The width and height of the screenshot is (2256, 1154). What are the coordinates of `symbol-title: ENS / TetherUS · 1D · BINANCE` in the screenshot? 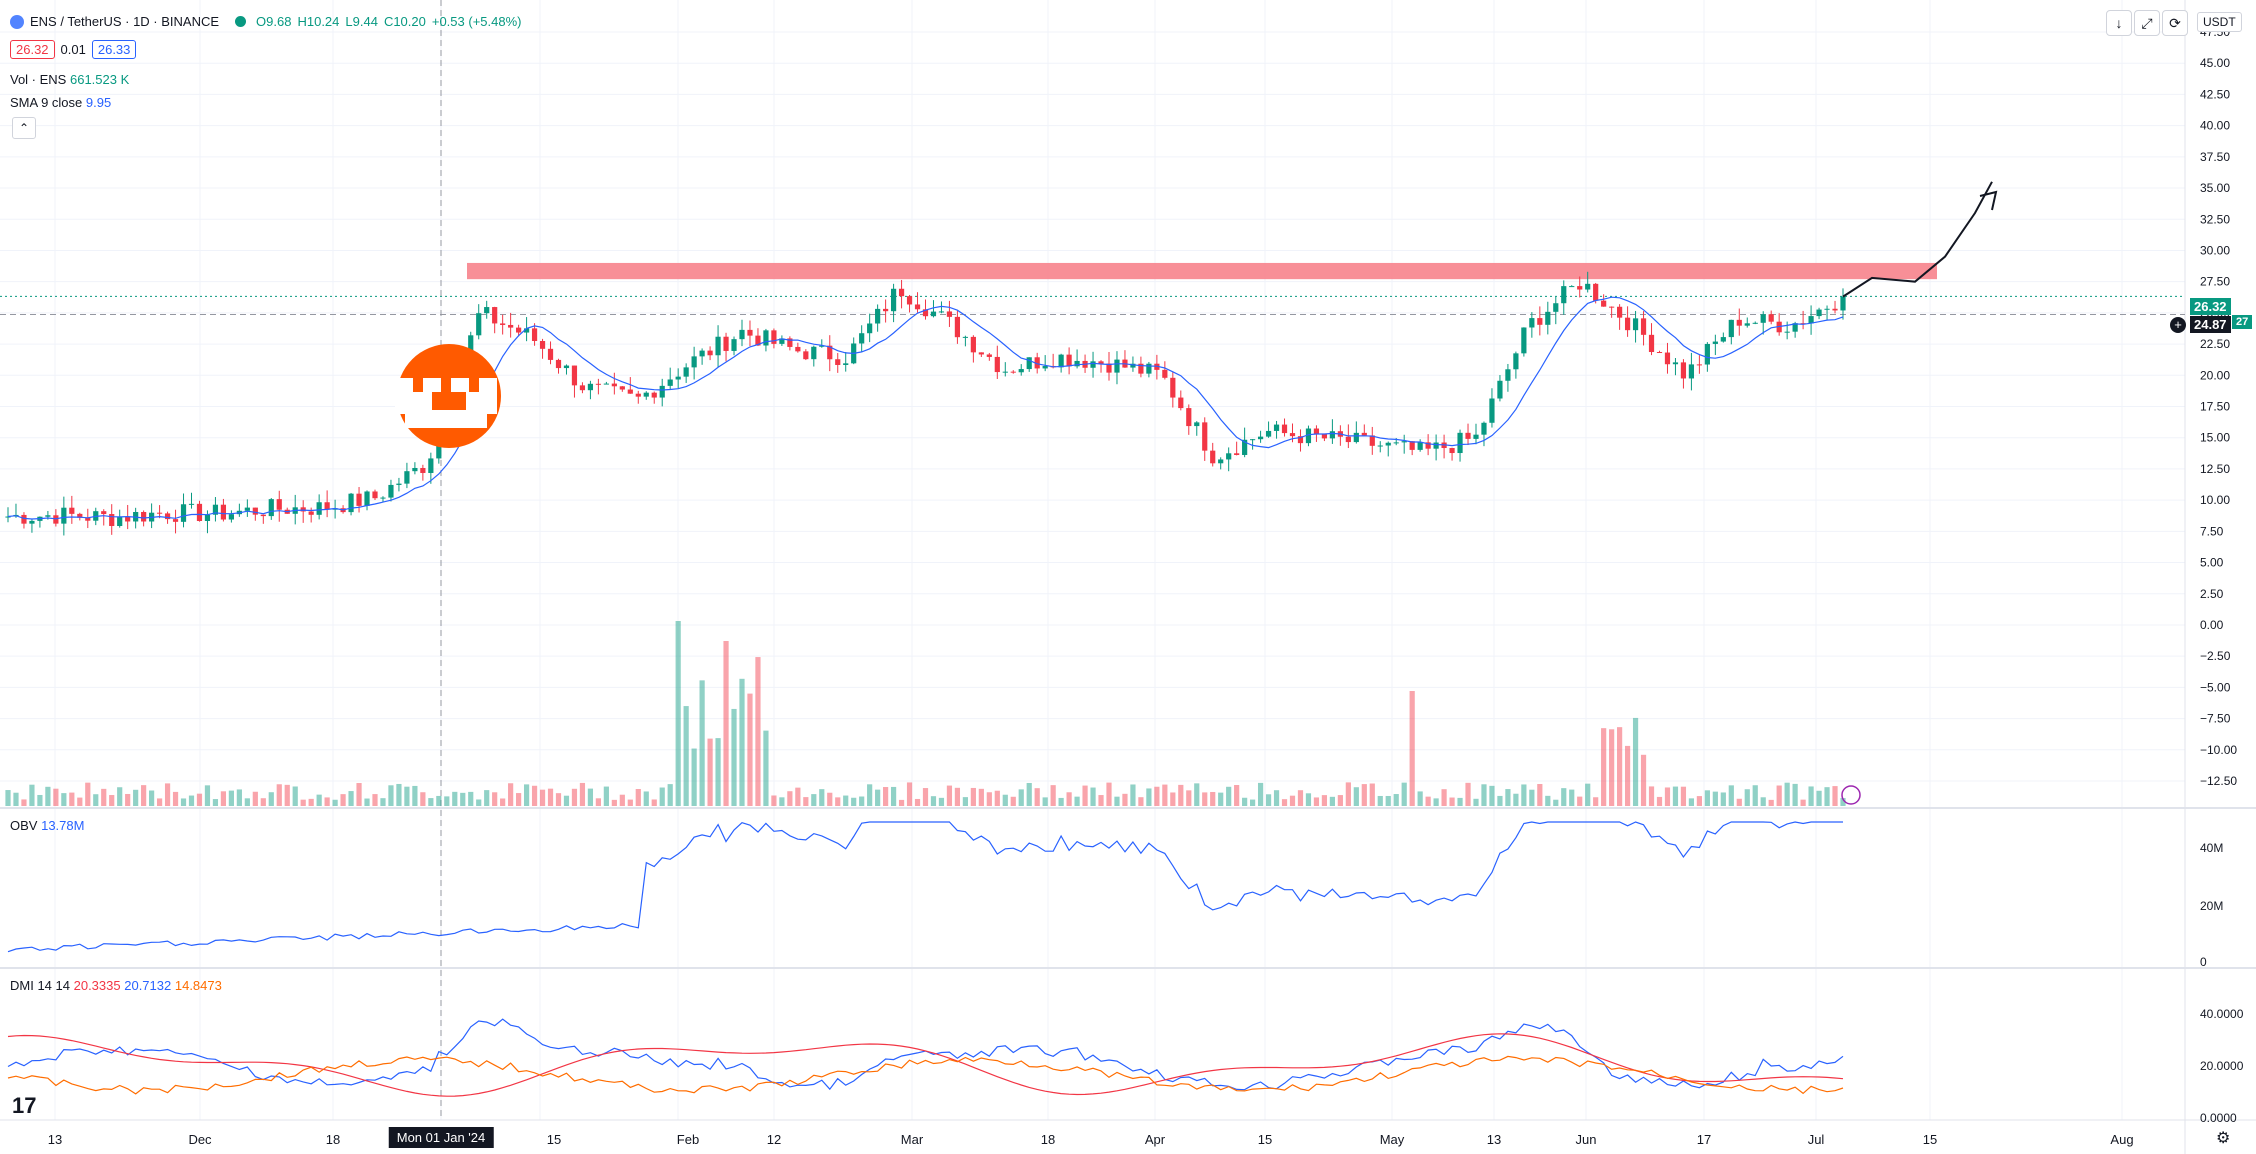 It's located at (125, 21).